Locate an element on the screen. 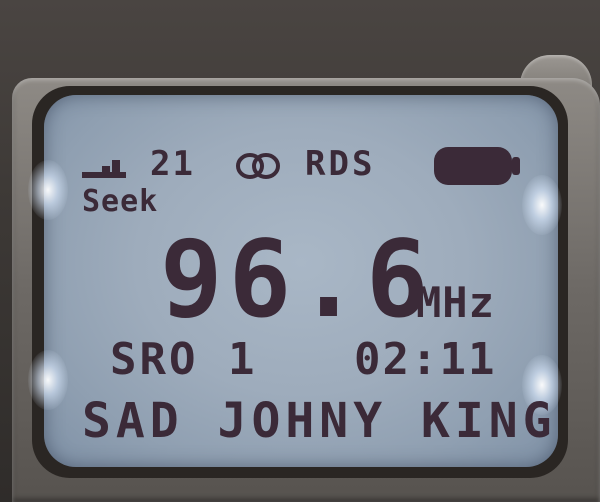 The image size is (600, 502). channel-number: 21 is located at coordinates (172, 164).